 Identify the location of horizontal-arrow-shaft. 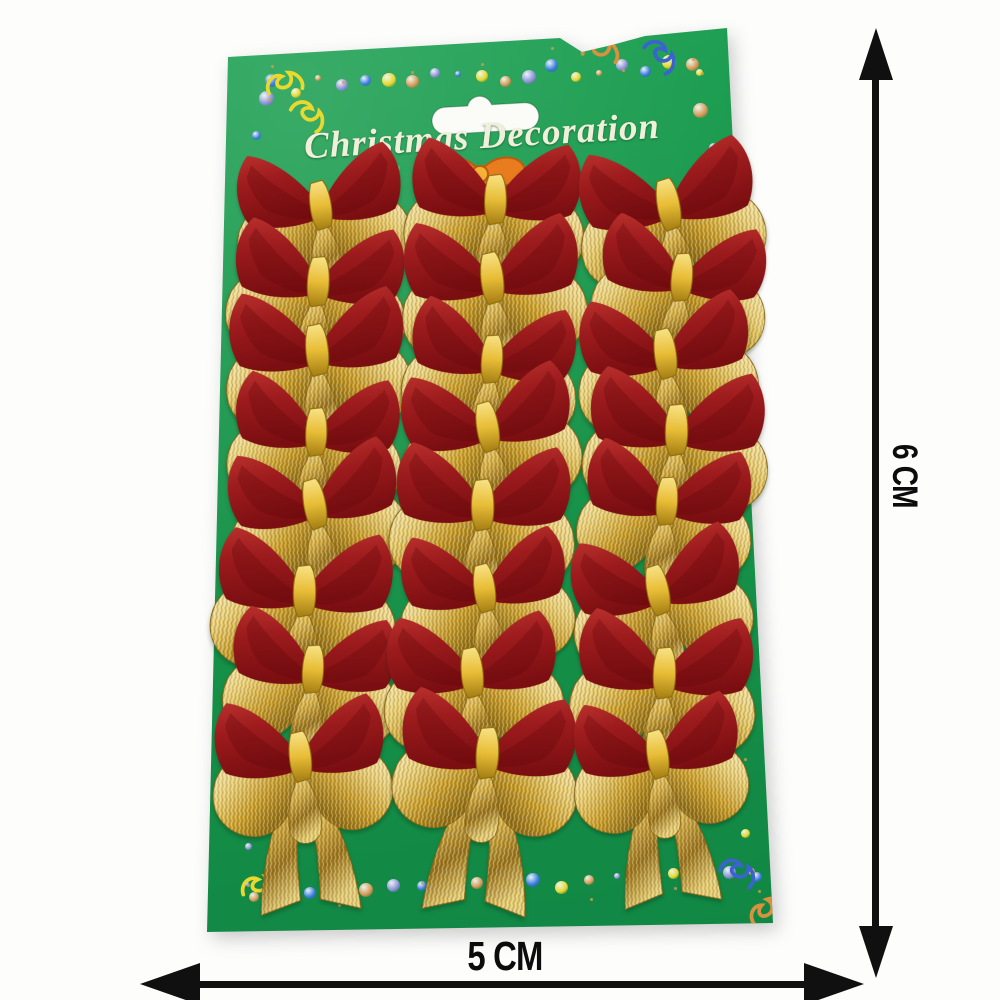
(502, 984).